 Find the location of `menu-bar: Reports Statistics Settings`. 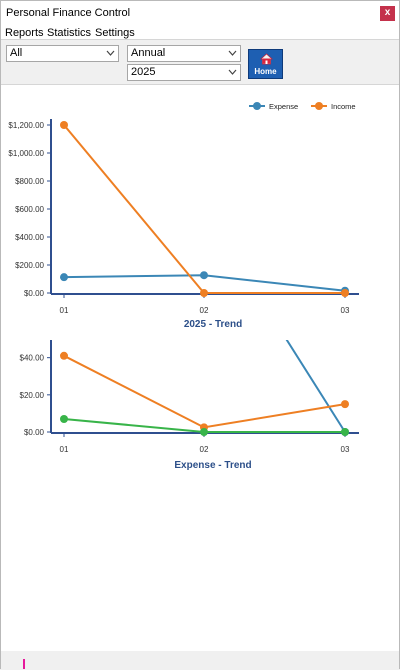

menu-bar: Reports Statistics Settings is located at coordinates (200, 33).